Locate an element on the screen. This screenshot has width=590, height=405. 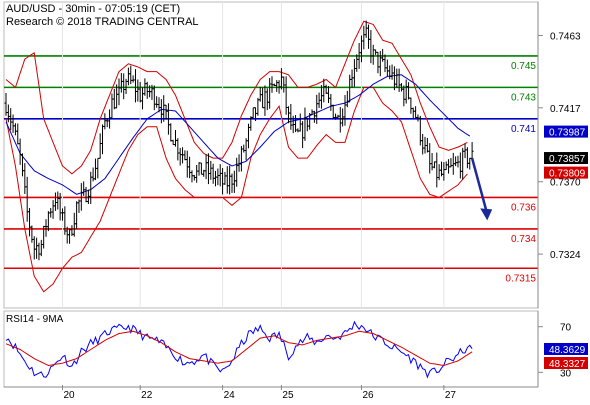
chart-title: AUD/USD - 30min - 07:05:19 (CET) is located at coordinates (93, 9).